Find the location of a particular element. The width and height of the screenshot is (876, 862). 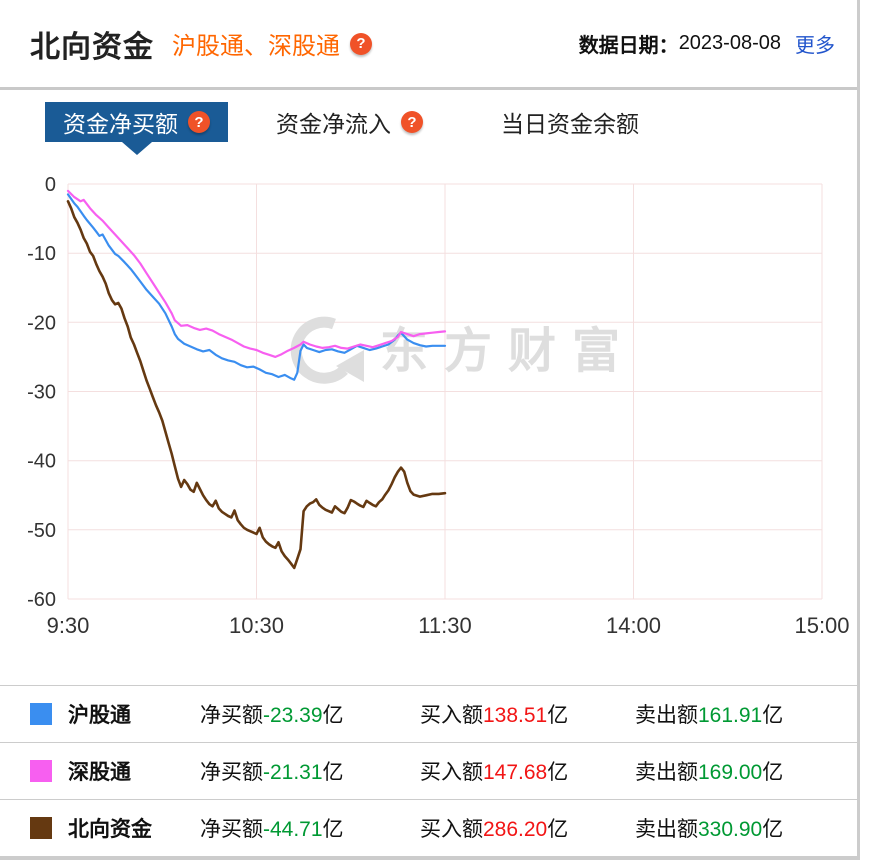

net-buy-value: -21.31 is located at coordinates (293, 772).